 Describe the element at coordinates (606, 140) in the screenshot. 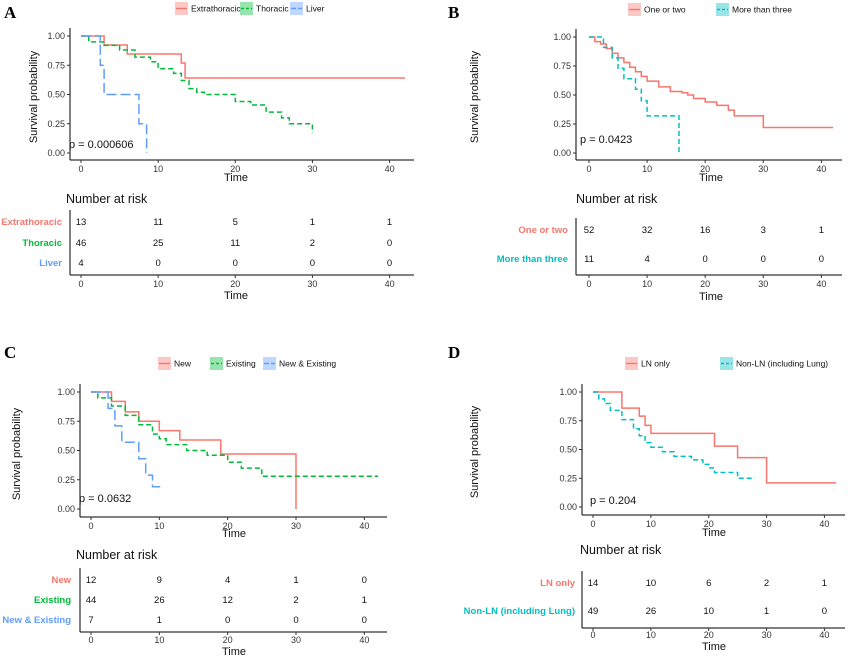

I see `p-value: p = 0.0423` at that location.